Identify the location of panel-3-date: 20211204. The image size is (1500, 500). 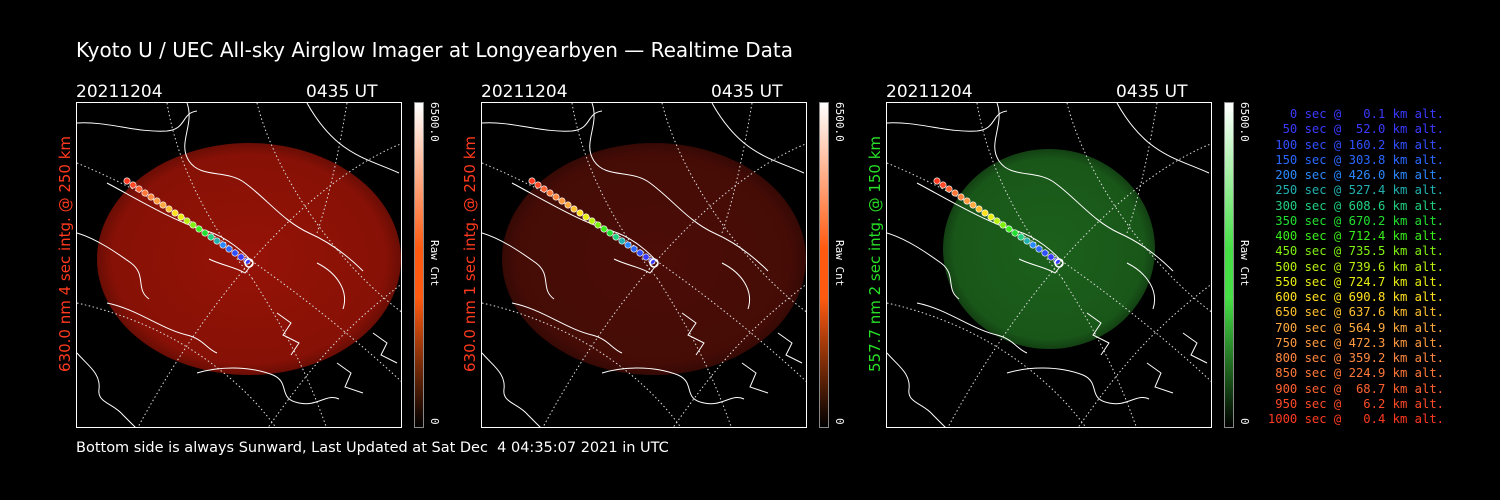
(929, 92).